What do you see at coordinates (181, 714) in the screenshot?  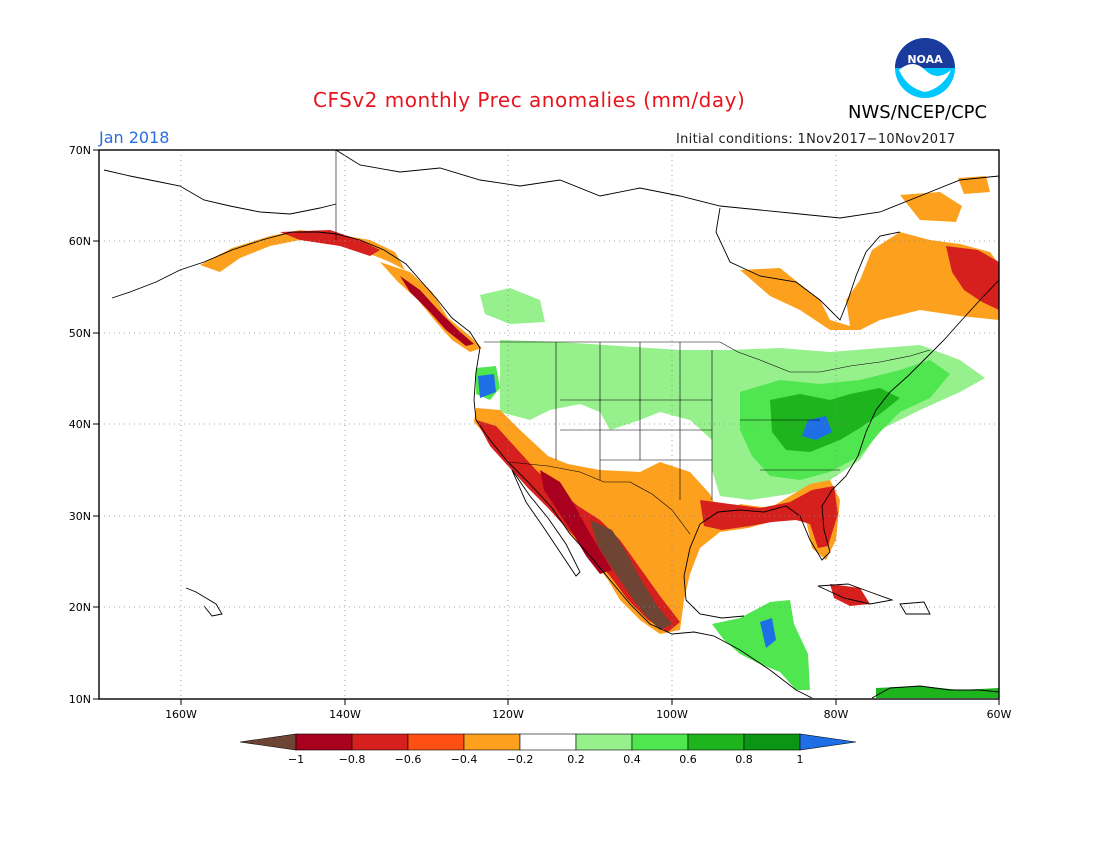 I see `lon-label: 160W` at bounding box center [181, 714].